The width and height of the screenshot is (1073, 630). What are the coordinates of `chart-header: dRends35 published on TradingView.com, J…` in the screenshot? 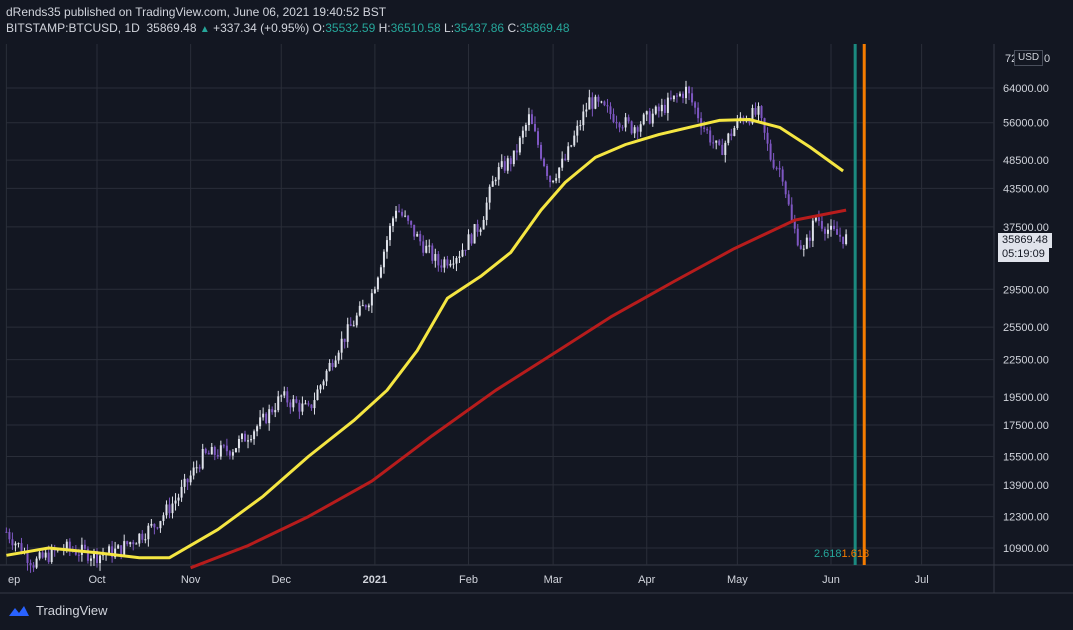 It's located at (288, 21).